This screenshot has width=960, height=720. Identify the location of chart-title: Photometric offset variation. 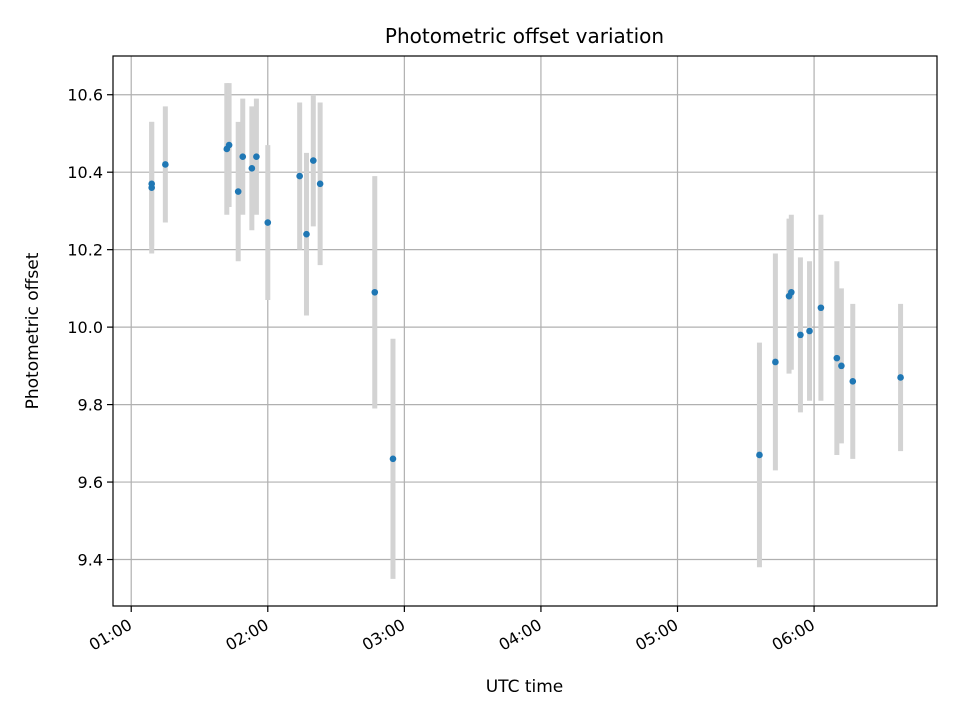
(524, 36).